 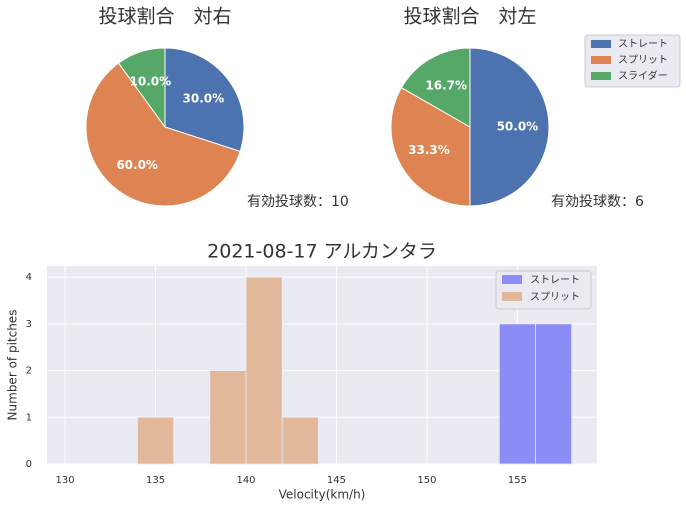 I want to click on legend-label: スライダー, so click(x=643, y=75).